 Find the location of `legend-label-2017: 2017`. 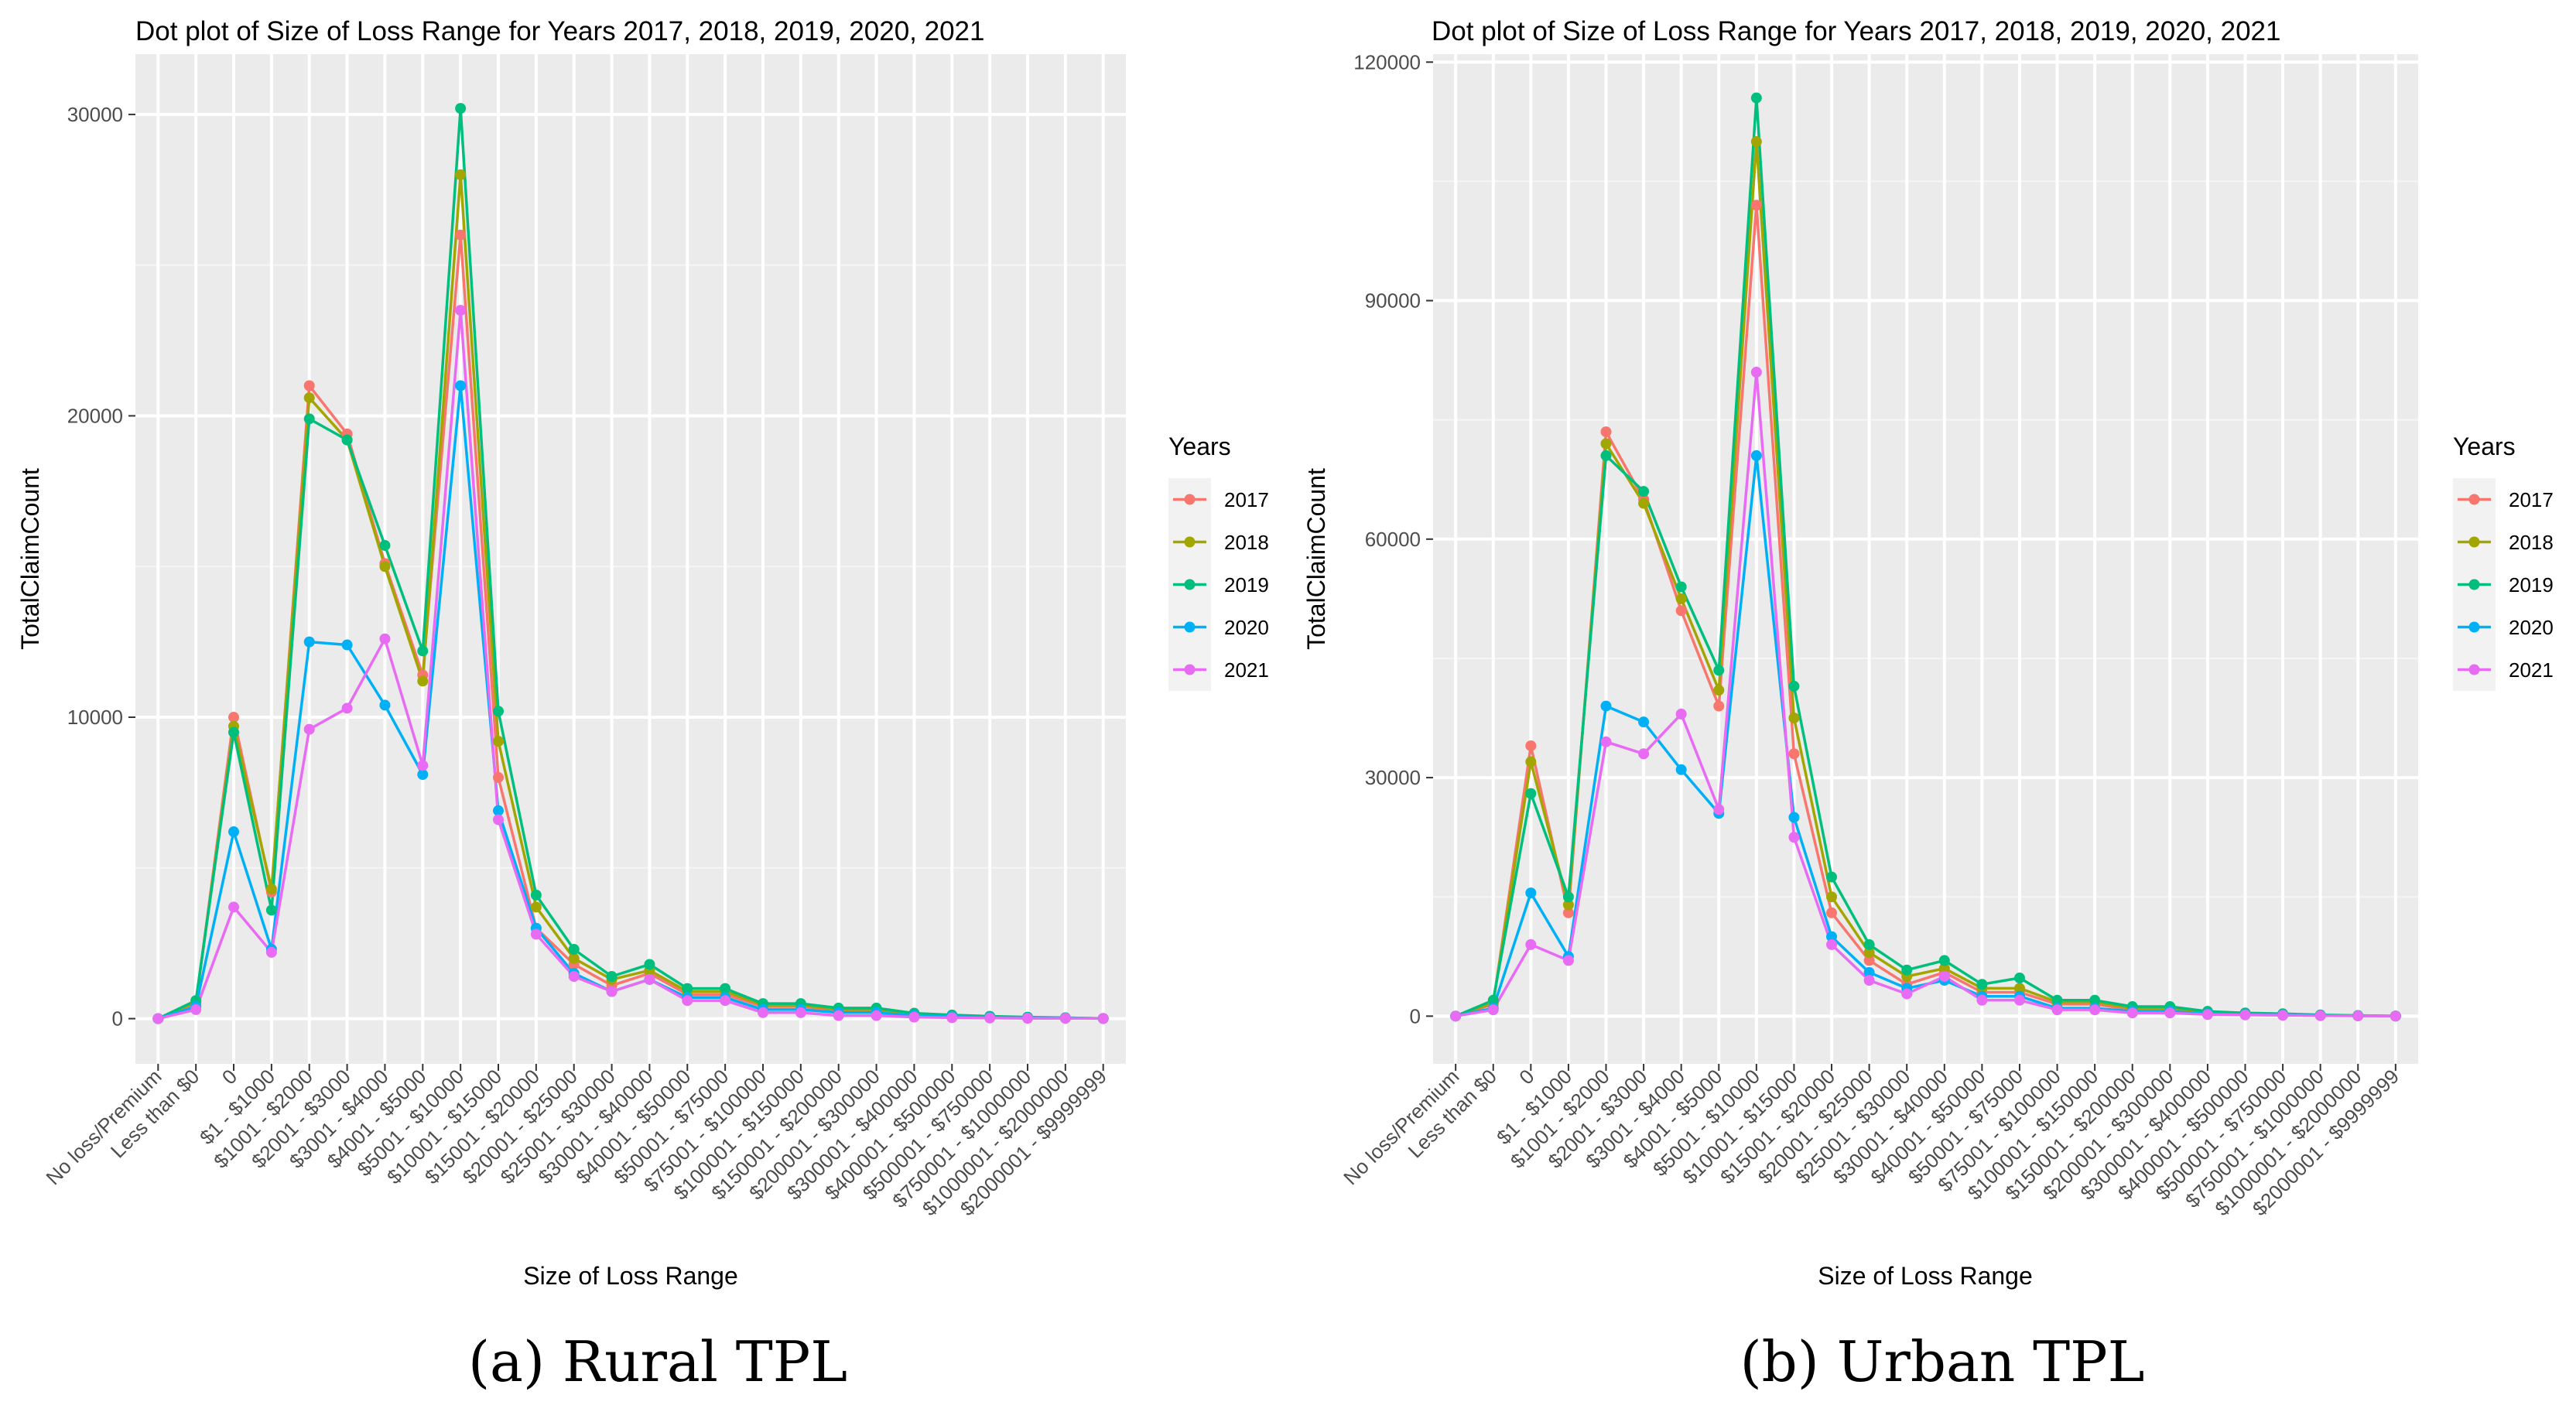

legend-label-2017: 2017 is located at coordinates (1246, 499).